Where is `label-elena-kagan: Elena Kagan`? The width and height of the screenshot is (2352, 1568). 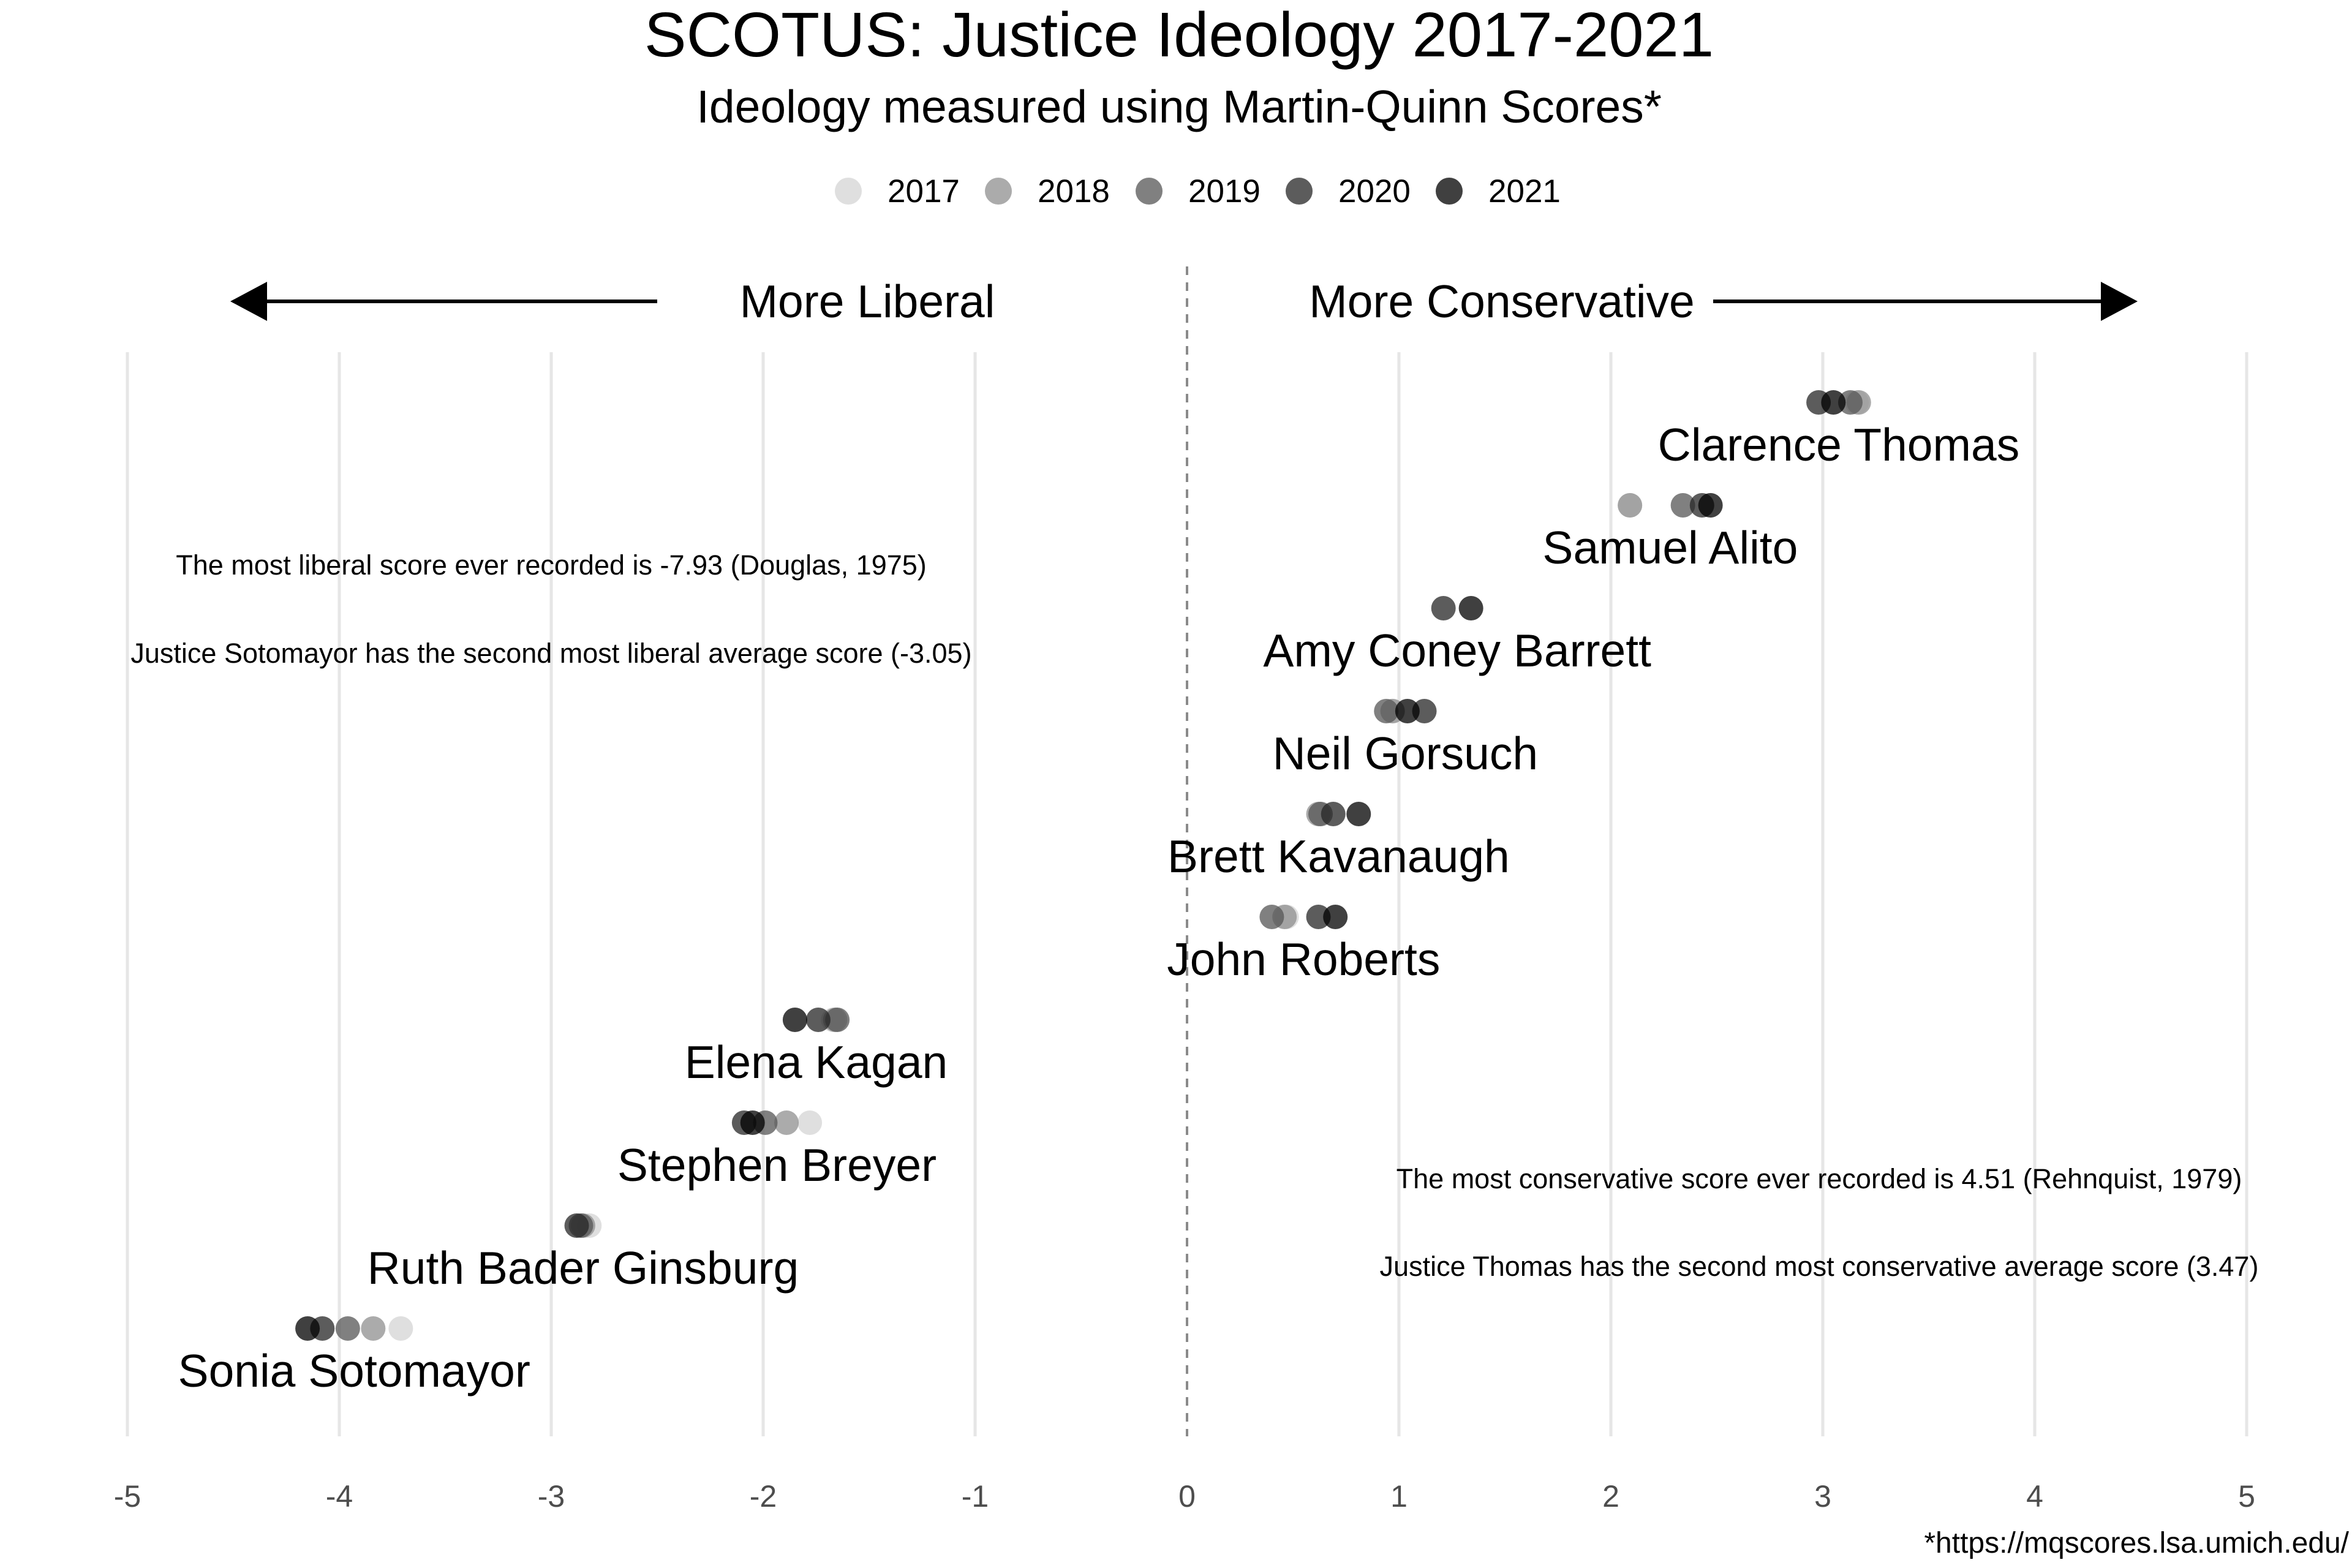
label-elena-kagan: Elena Kagan is located at coordinates (816, 1062).